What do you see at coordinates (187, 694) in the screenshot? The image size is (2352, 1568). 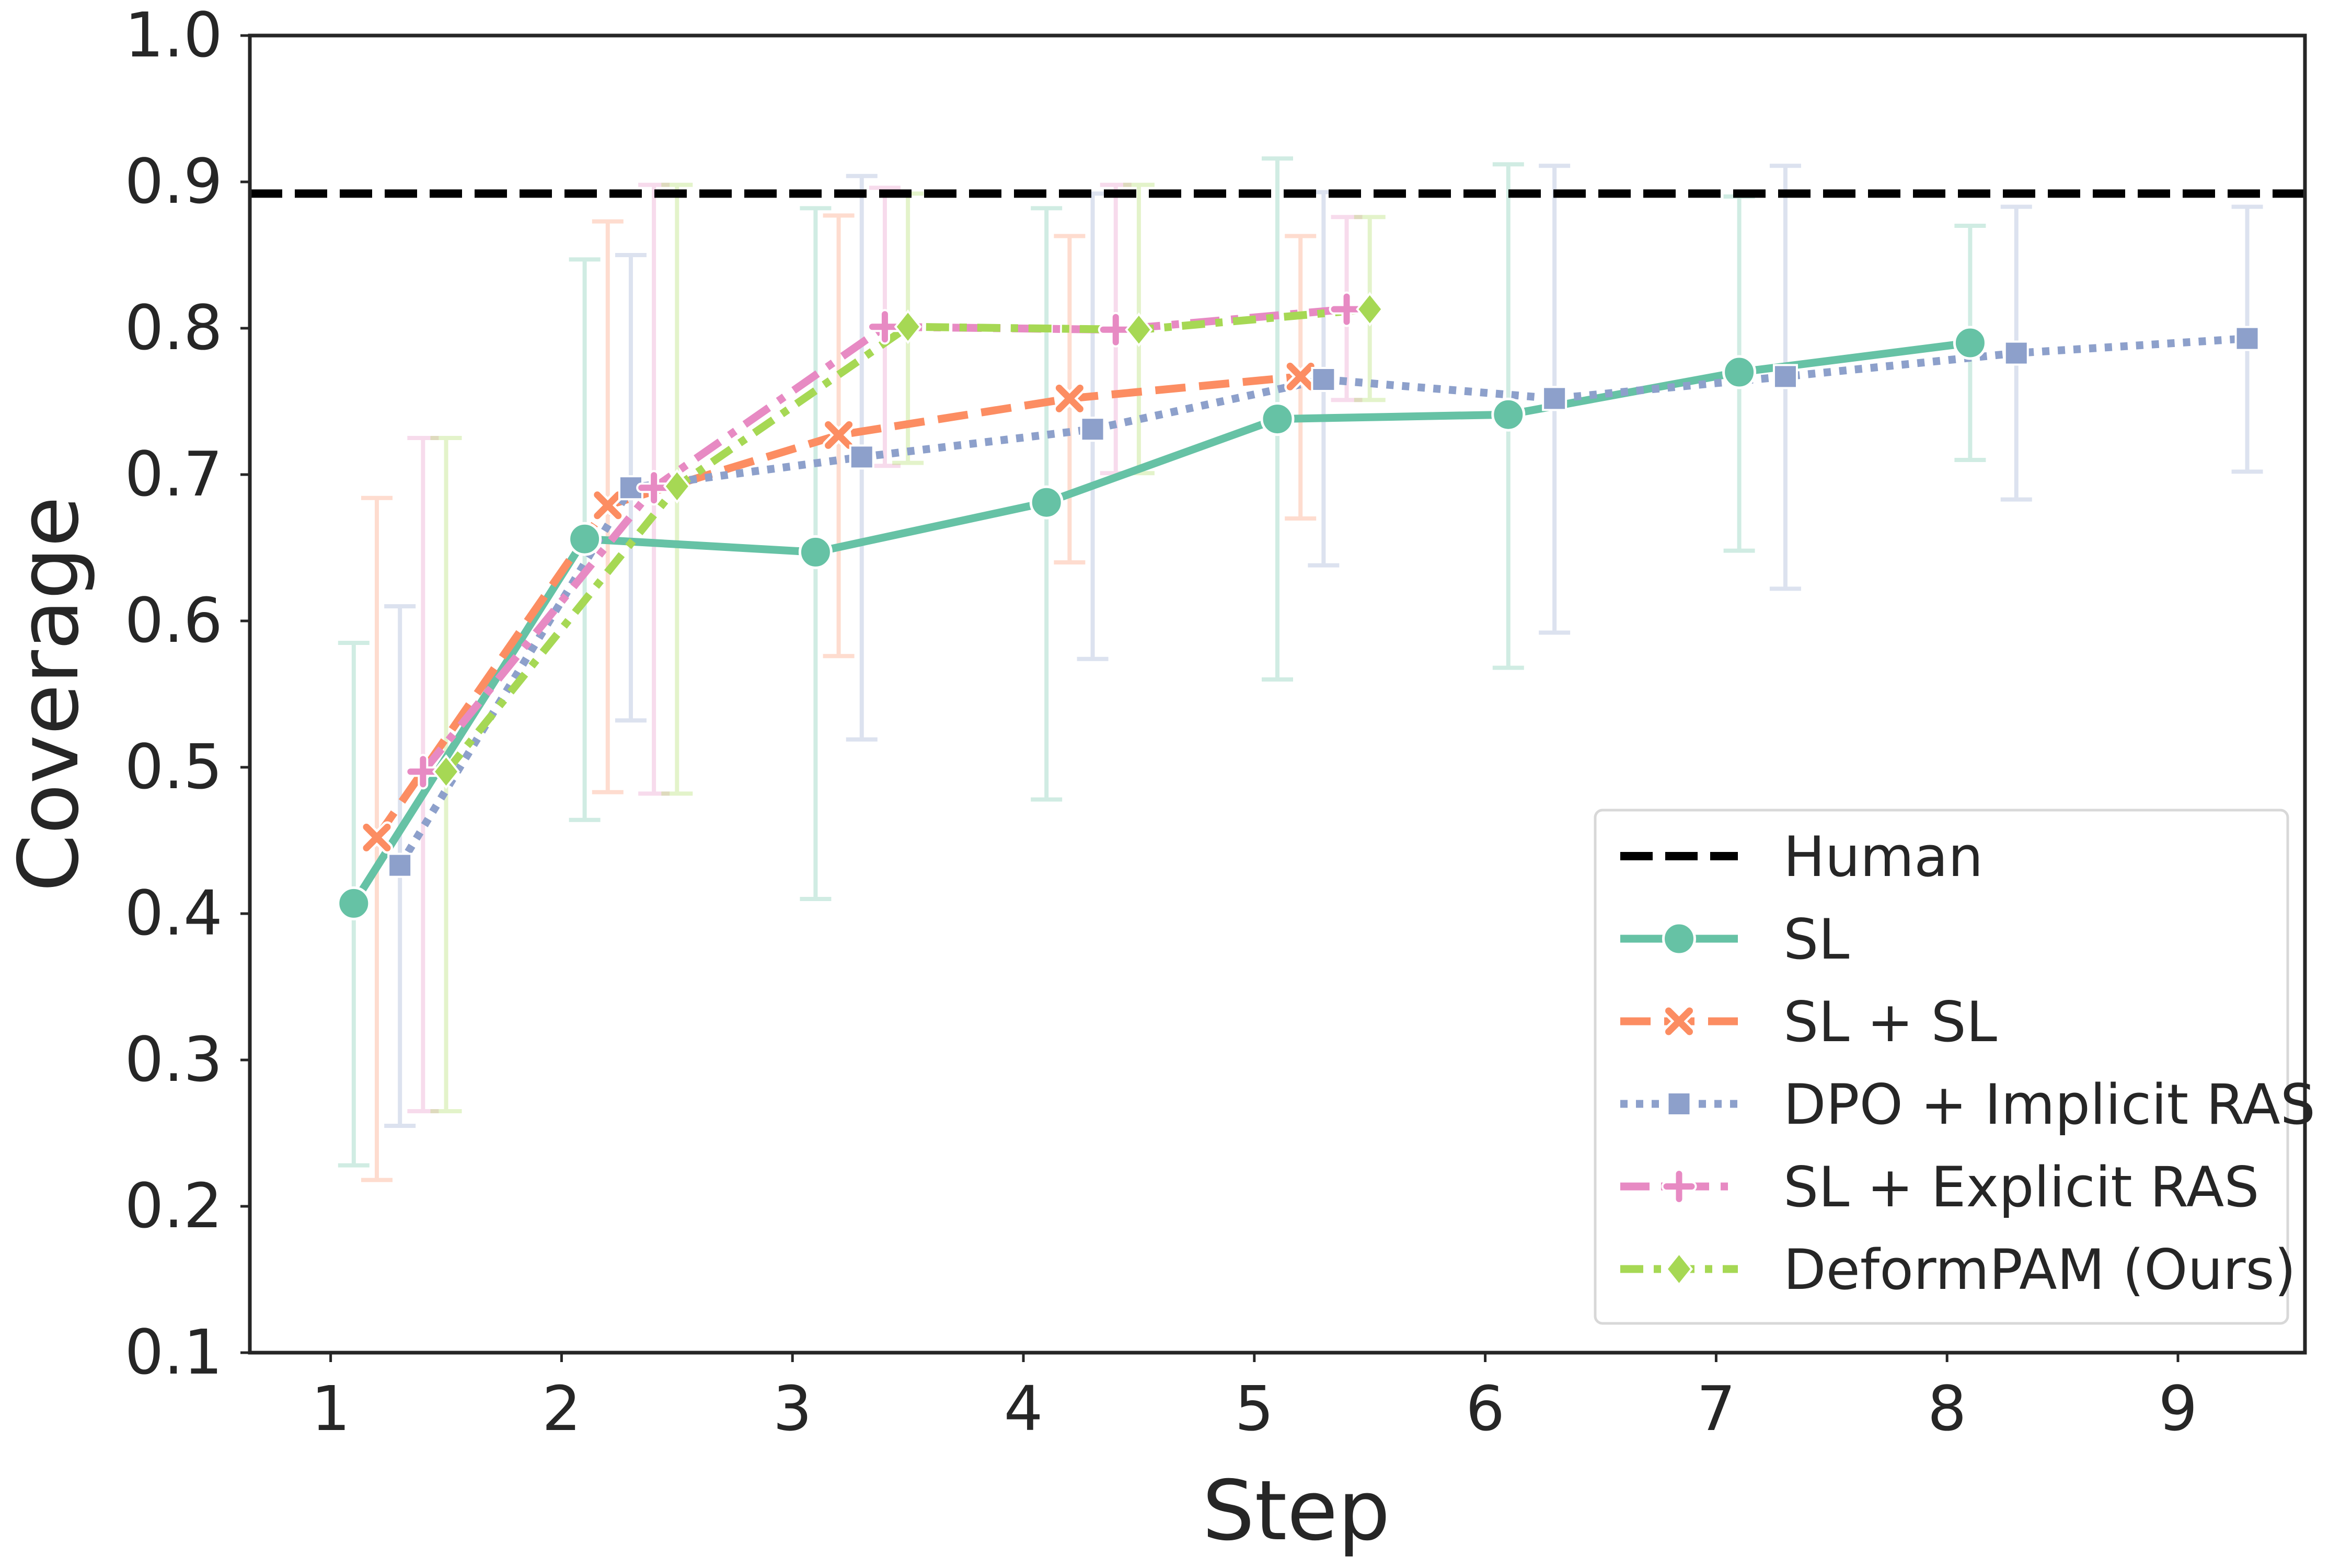 I see `y-axis-ticks: 0.1 0.2 0.3 0.4 0.5 0.6 0.7 0.8 0.9 1.0` at bounding box center [187, 694].